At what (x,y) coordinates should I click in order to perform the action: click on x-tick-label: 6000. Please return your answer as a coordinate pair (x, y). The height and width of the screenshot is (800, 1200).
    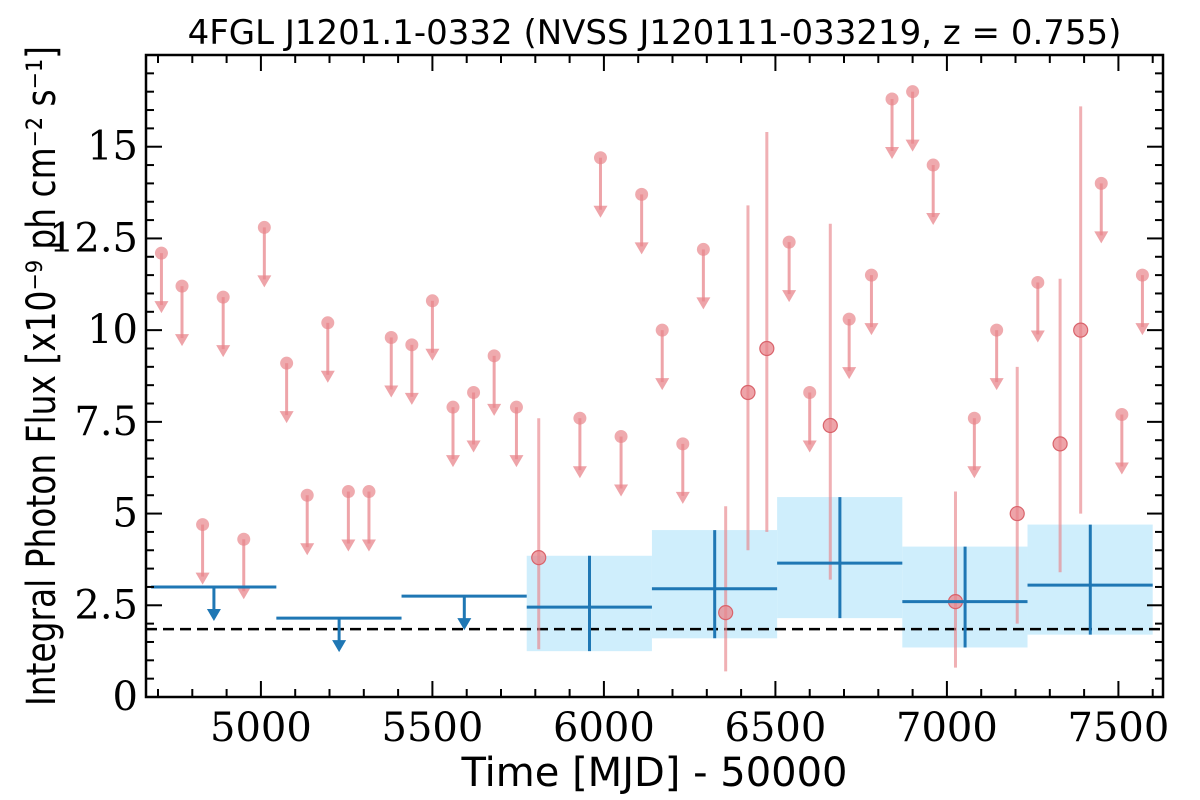
    Looking at the image, I should click on (604, 728).